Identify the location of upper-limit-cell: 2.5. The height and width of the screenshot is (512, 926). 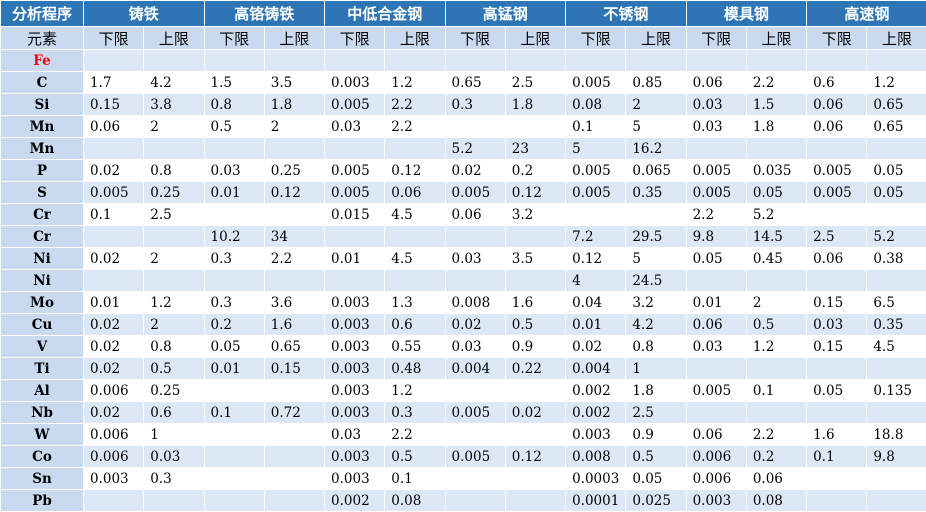
(656, 413).